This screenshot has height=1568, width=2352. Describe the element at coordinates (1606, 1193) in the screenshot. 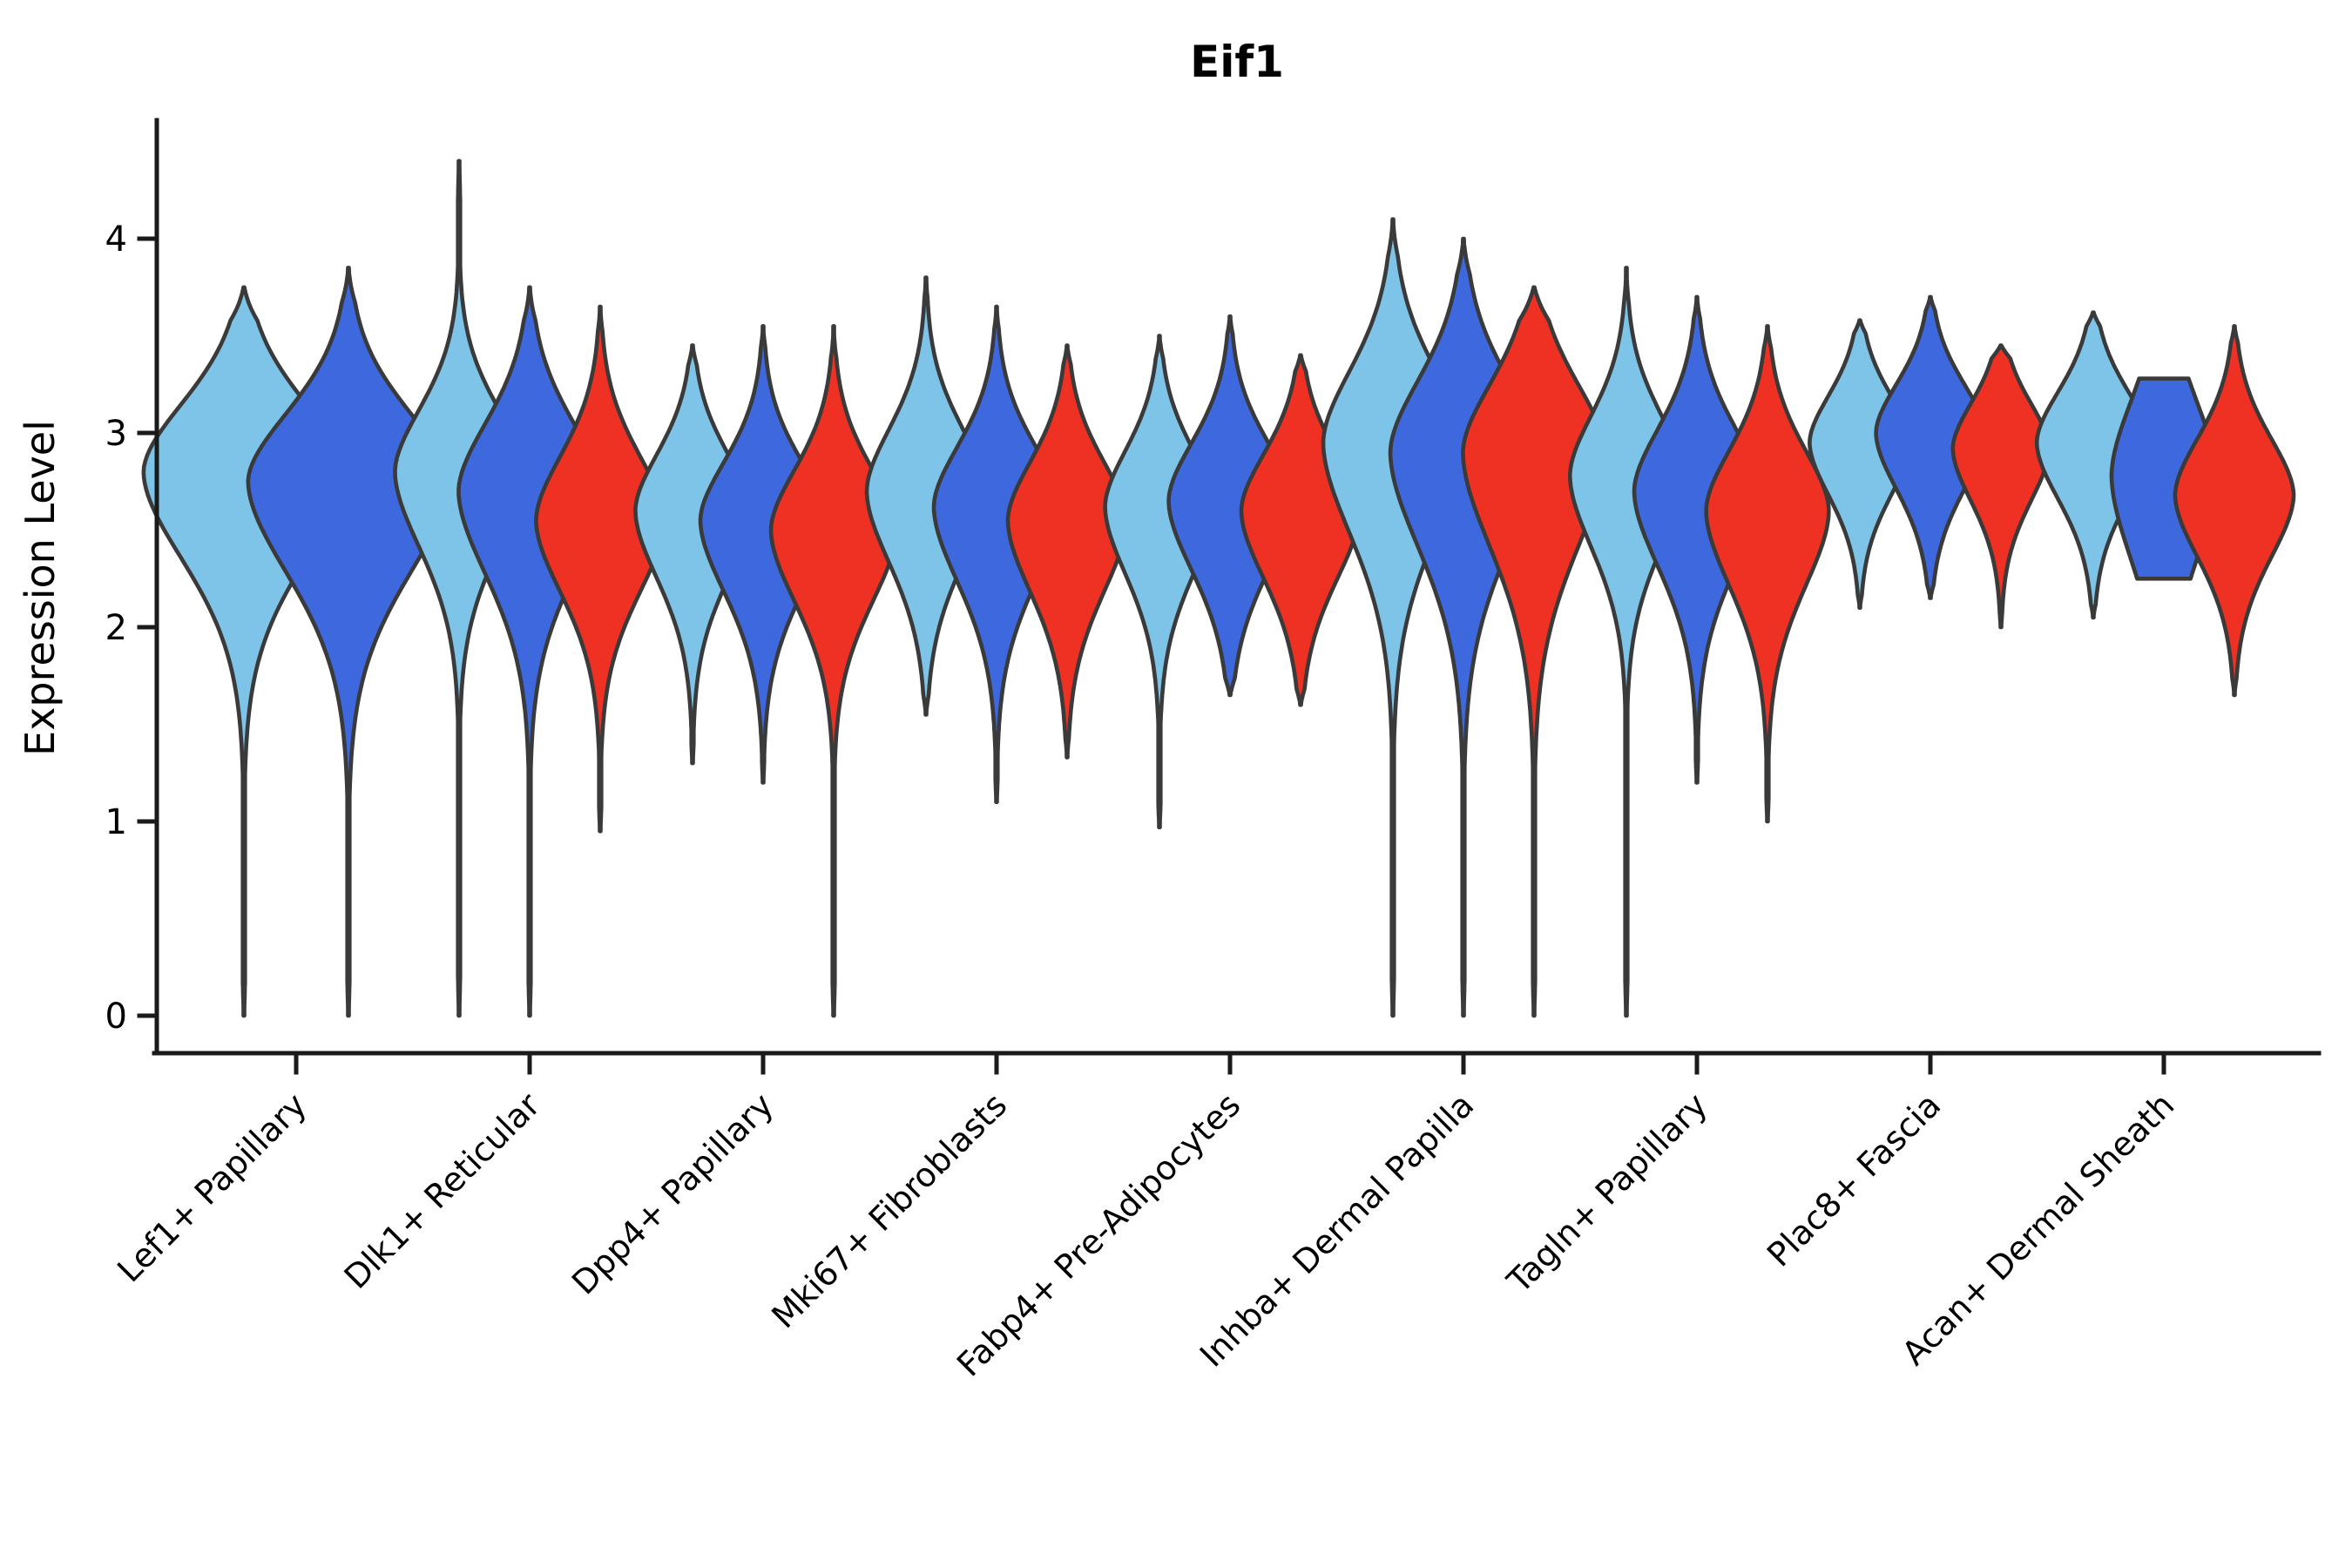

I see `x-tick-label: Tagln+ Papillary` at that location.